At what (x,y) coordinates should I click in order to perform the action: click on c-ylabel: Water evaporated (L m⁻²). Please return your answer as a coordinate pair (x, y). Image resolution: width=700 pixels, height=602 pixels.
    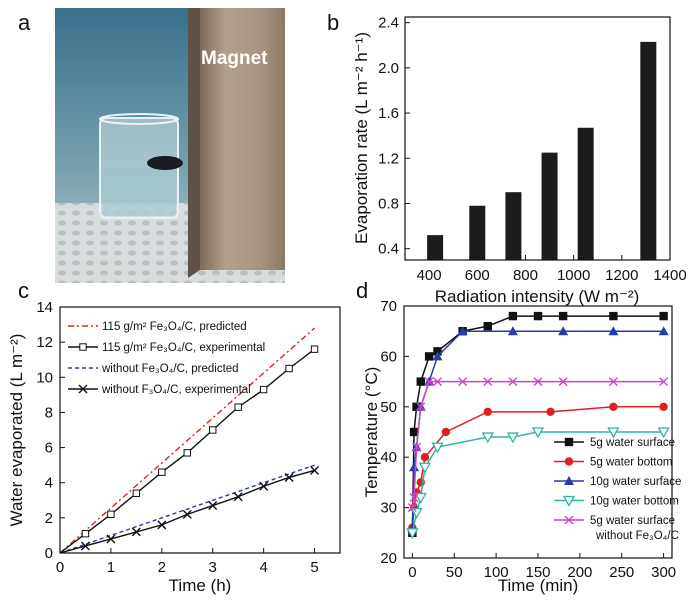
    Looking at the image, I should click on (16, 430).